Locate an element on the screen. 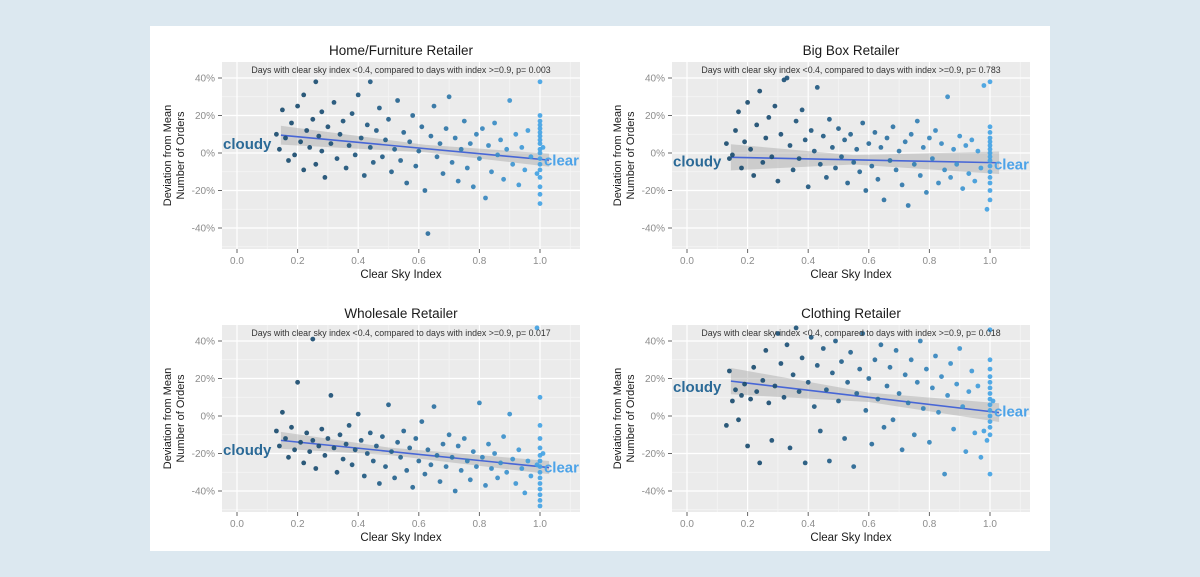 This screenshot has width=1200, height=577. x-tick-label: 0.4 is located at coordinates (808, 524).